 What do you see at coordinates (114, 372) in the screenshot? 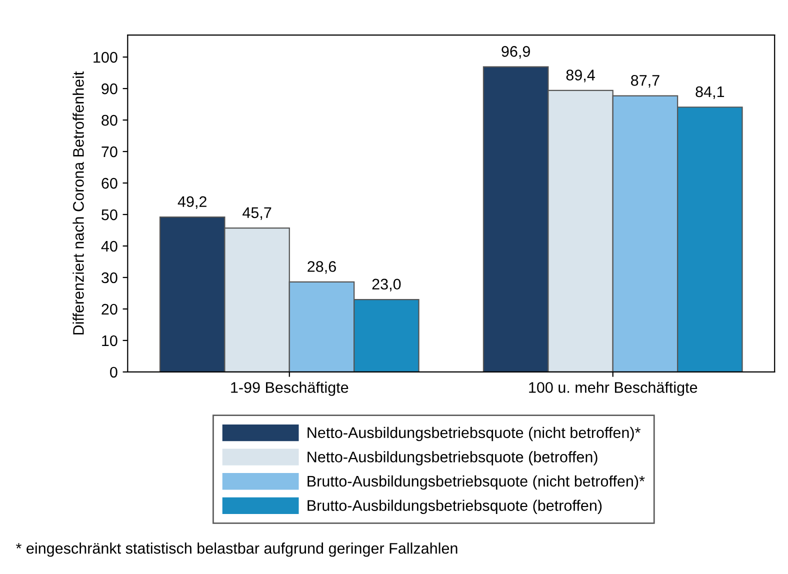
I see `y-tick-label: 0` at bounding box center [114, 372].